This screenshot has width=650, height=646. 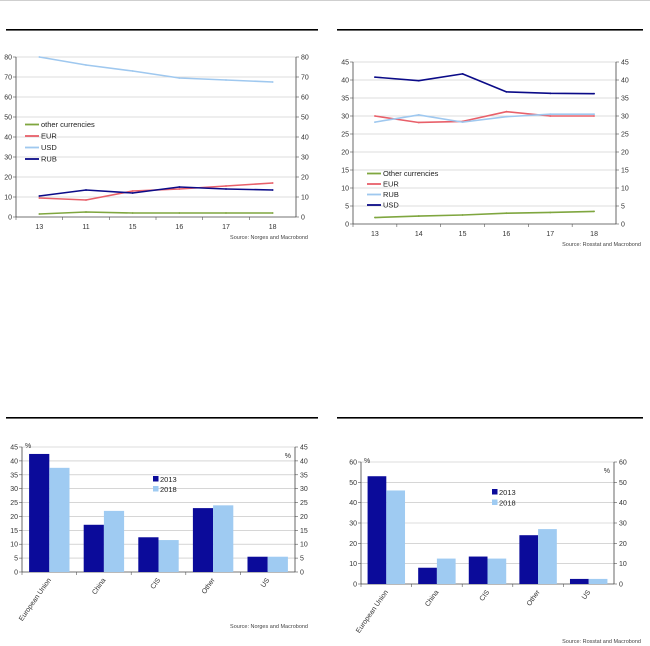 What do you see at coordinates (39, 512) in the screenshot?
I see `bar-2013-european-union` at bounding box center [39, 512].